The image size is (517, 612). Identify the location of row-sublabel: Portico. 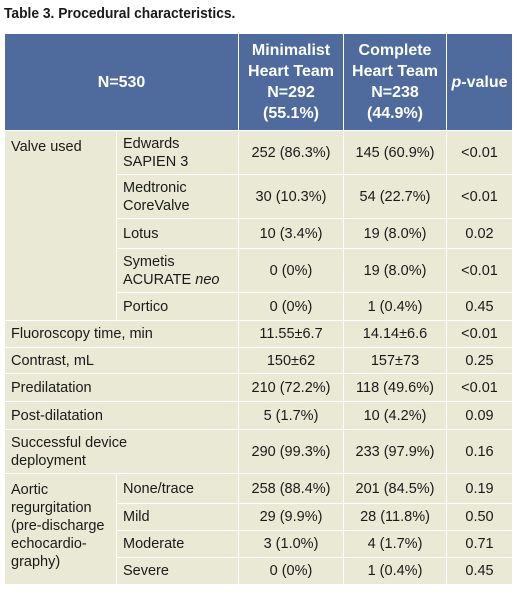
(177, 306).